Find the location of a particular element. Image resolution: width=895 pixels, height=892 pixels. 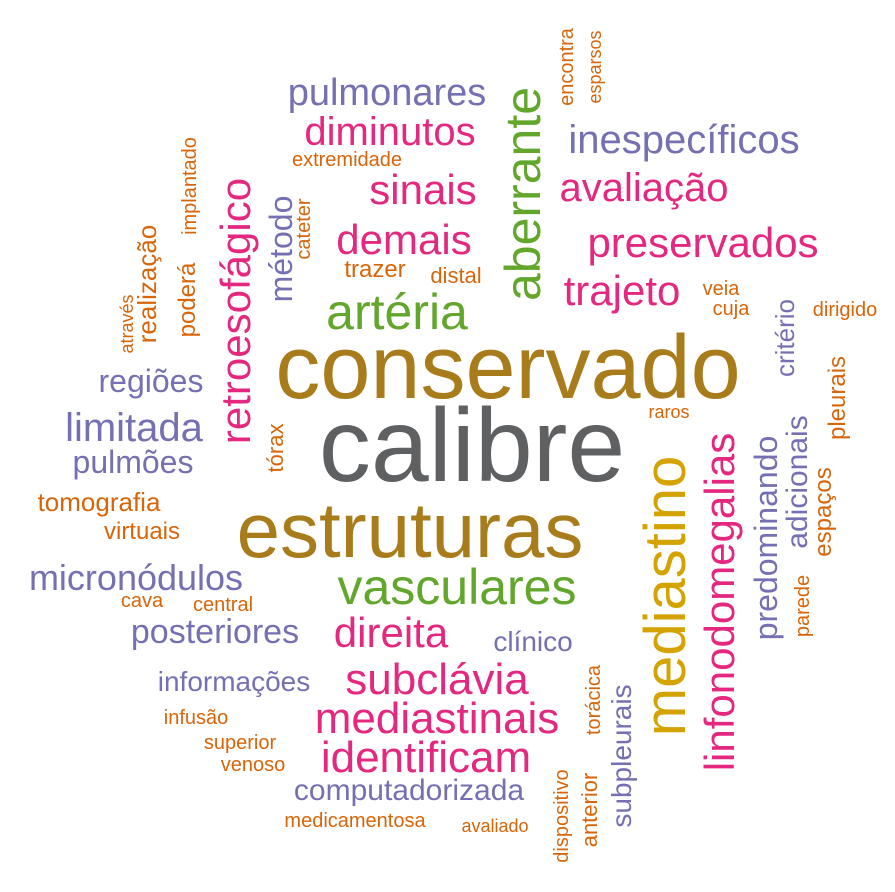

word-posteriores: posteriores is located at coordinates (215, 632).